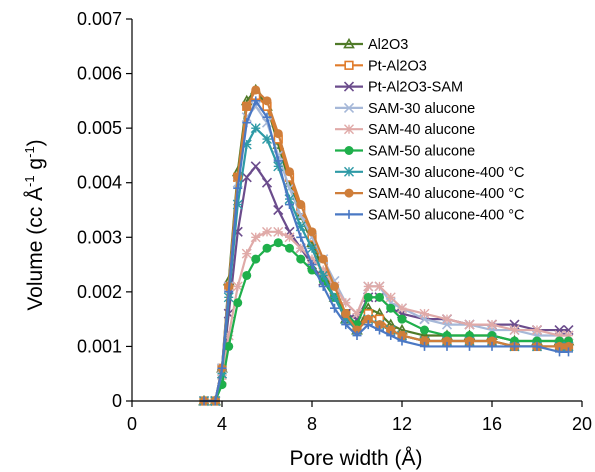  What do you see at coordinates (355, 458) in the screenshot?
I see `x-axis-title: Pore width (Å)` at bounding box center [355, 458].